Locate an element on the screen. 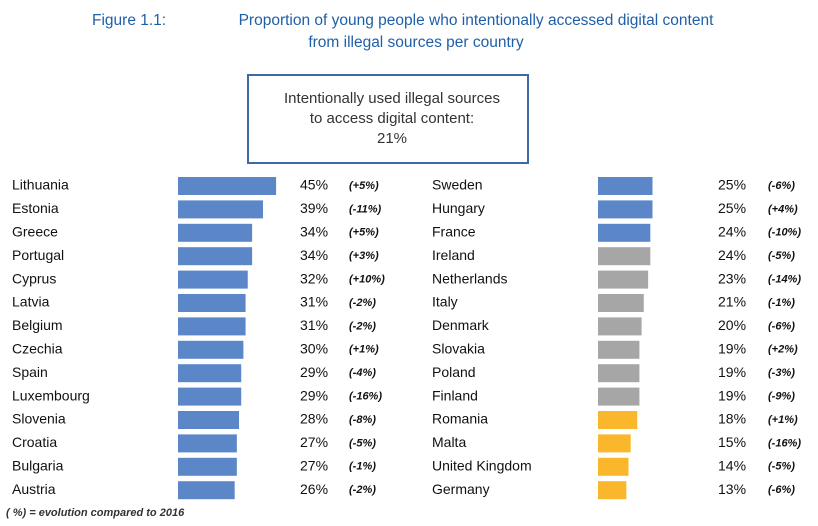 The width and height of the screenshot is (818, 526). callout-text: to access digital content: is located at coordinates (392, 118).